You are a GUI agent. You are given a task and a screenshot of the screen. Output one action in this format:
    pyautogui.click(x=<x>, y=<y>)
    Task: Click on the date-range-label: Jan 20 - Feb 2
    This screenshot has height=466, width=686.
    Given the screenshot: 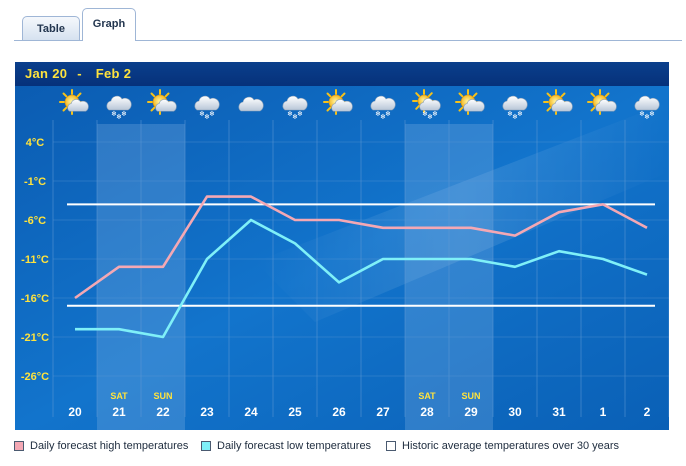 What is the action you would take?
    pyautogui.click(x=78, y=73)
    